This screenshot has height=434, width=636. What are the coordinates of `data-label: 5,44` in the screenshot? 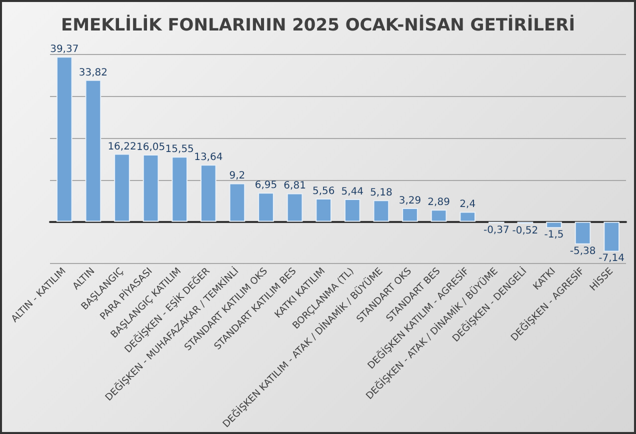 It's located at (352, 192).